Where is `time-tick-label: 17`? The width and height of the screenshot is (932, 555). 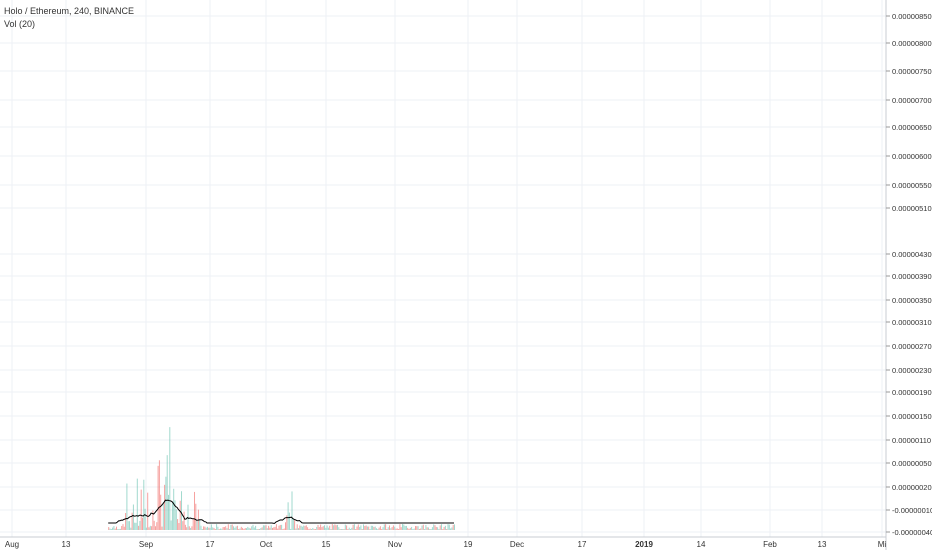 time-tick-label: 17 is located at coordinates (582, 544).